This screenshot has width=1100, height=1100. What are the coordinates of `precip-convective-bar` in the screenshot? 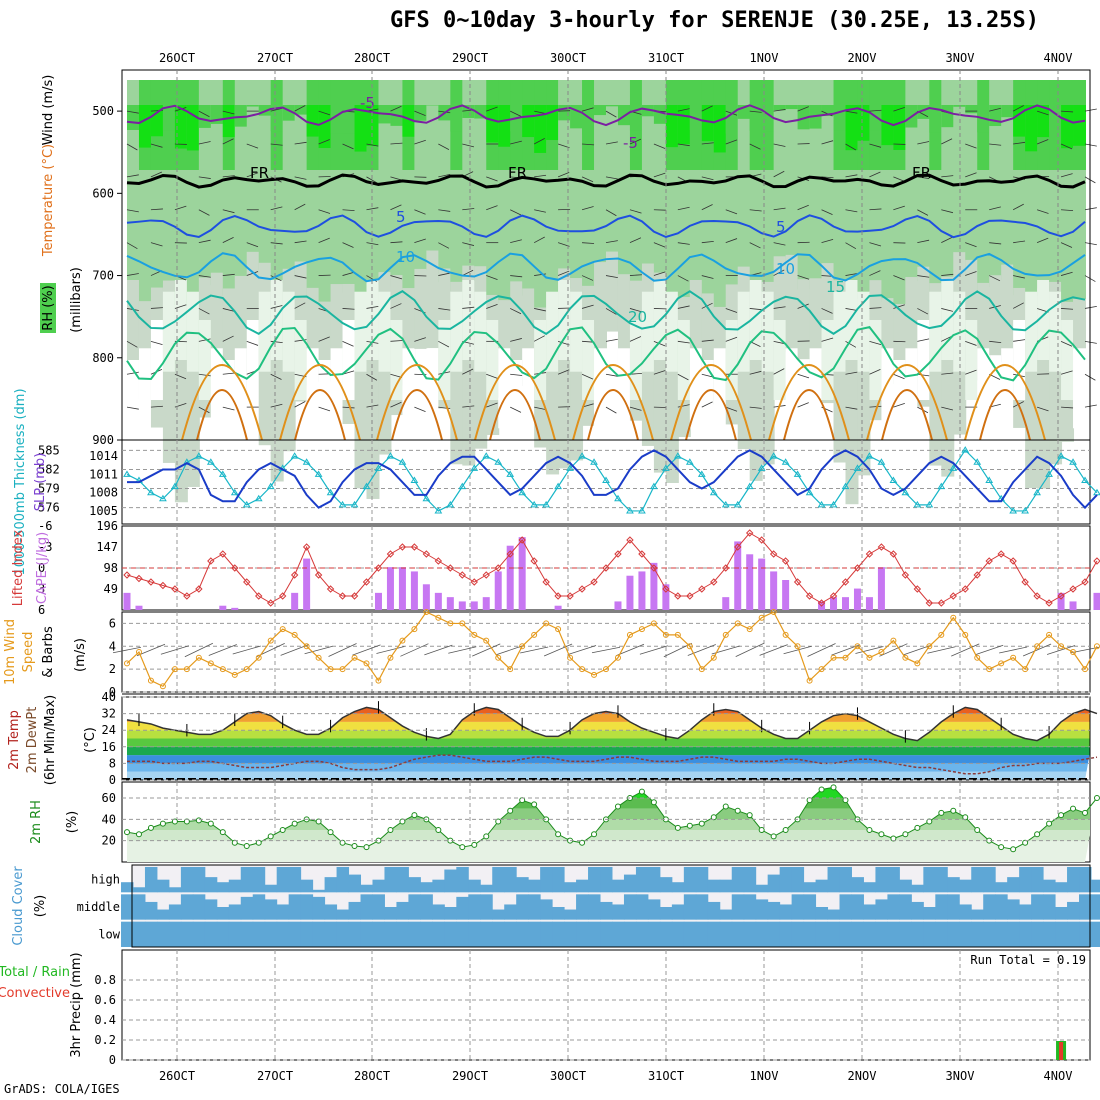 It's located at (1061, 1051).